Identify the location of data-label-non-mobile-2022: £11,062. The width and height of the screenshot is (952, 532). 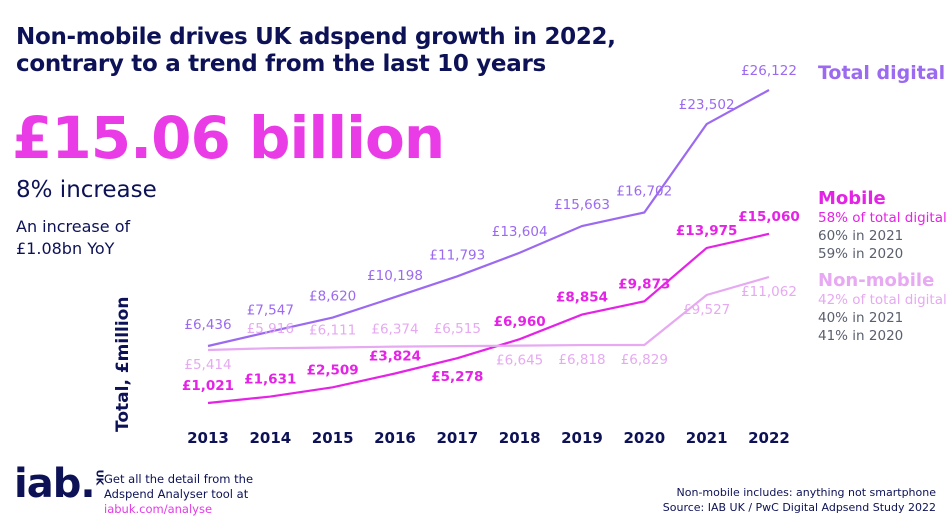
(769, 292).